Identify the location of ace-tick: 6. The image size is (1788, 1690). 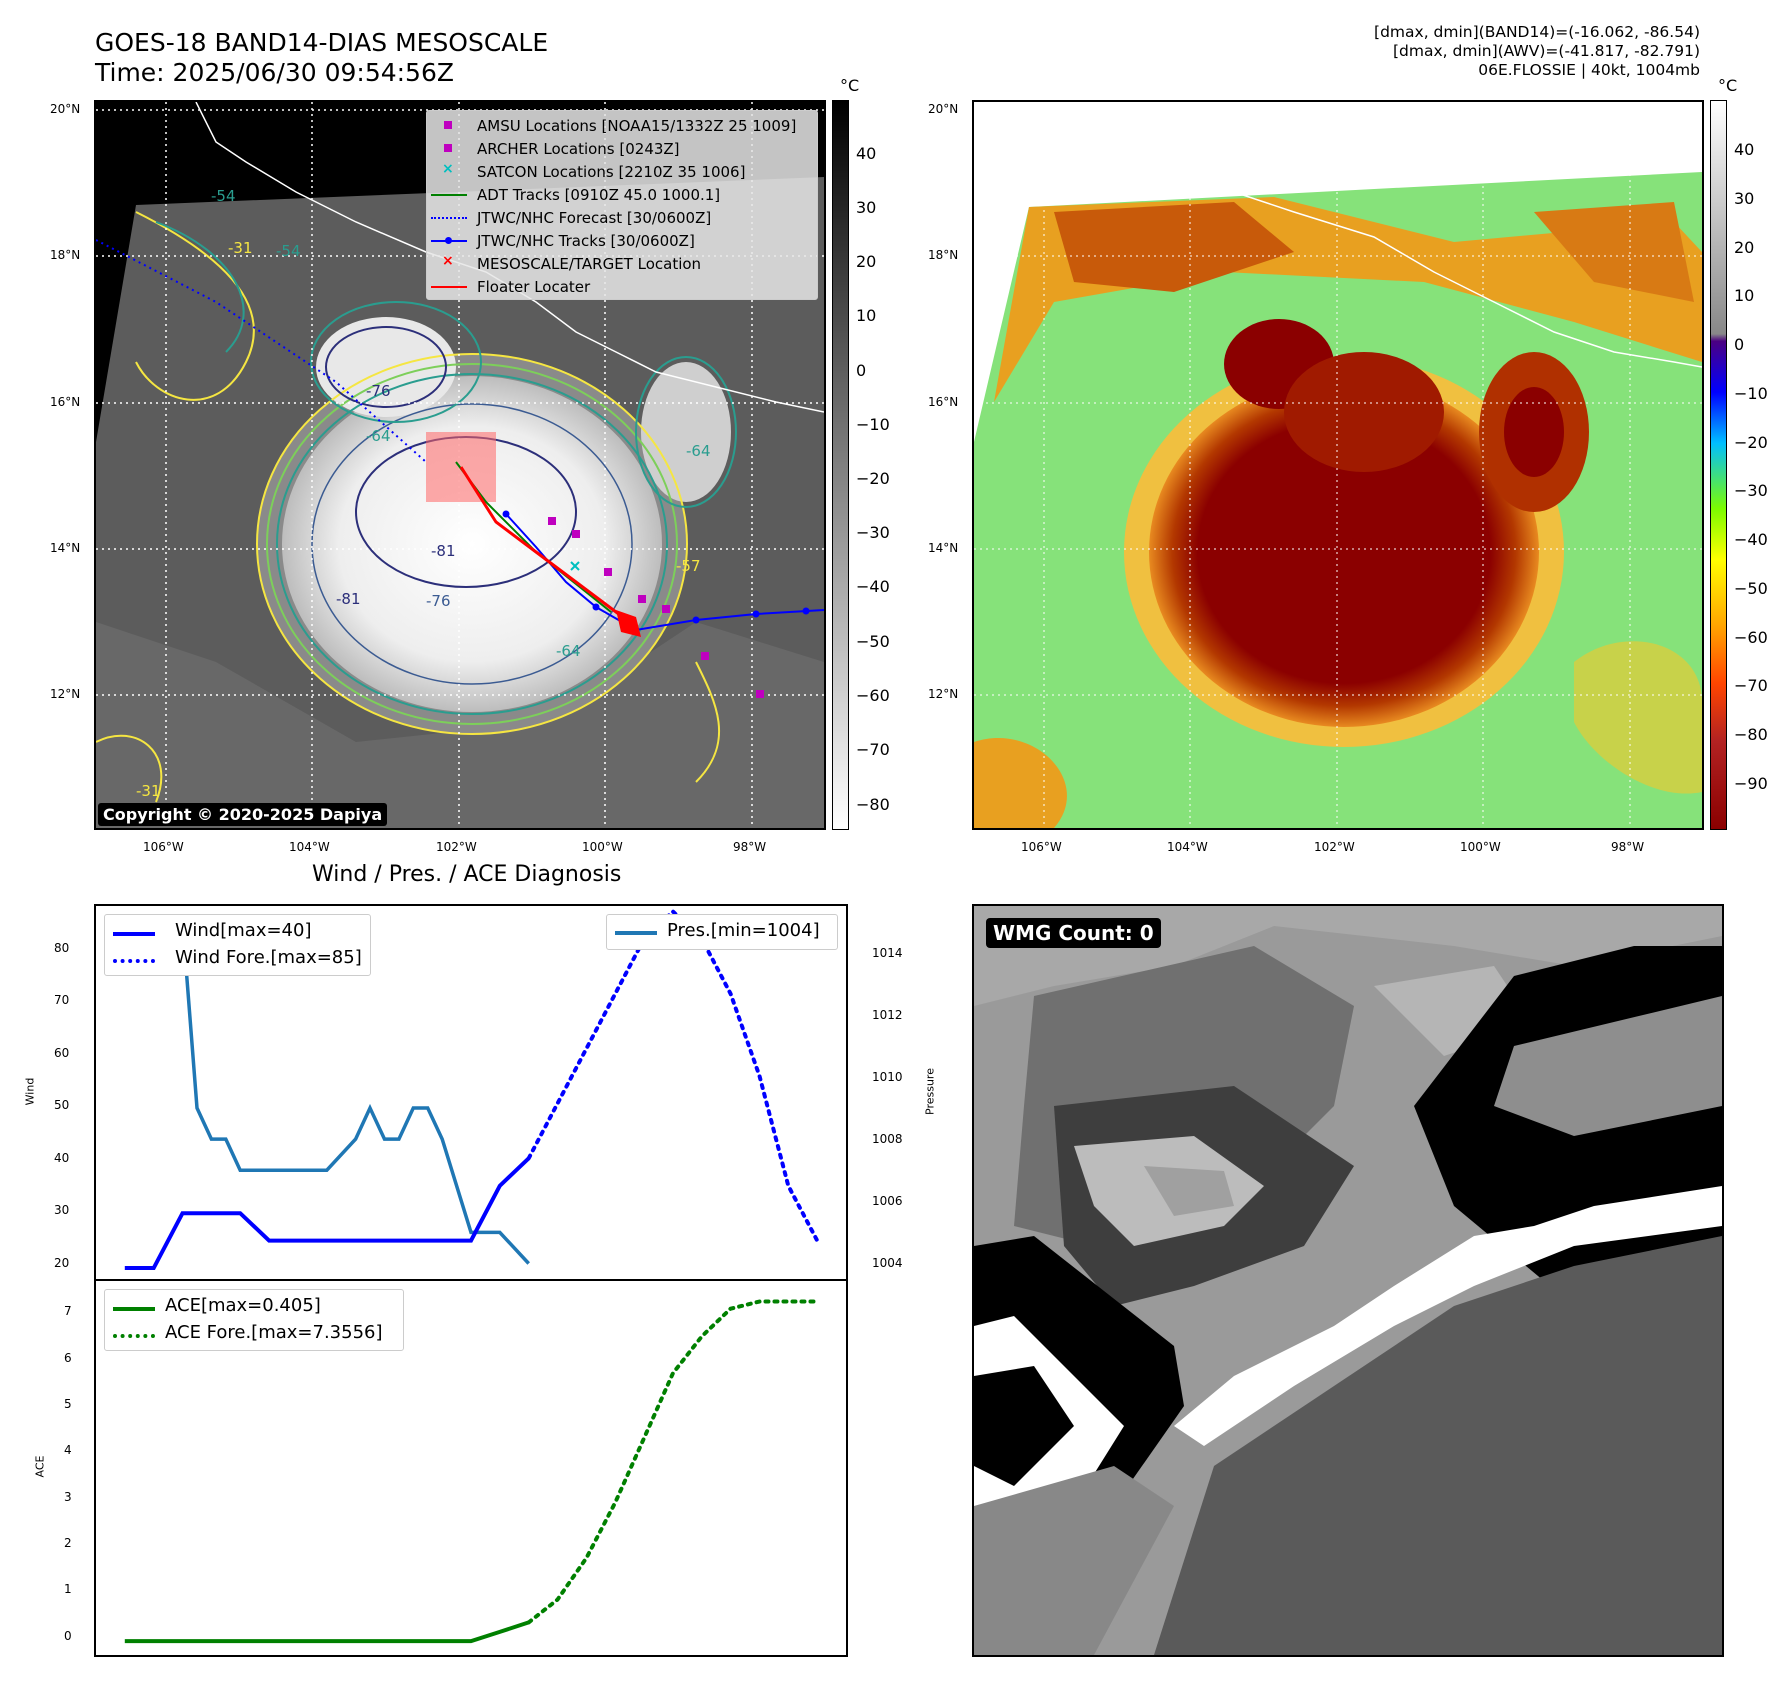
(68, 1358).